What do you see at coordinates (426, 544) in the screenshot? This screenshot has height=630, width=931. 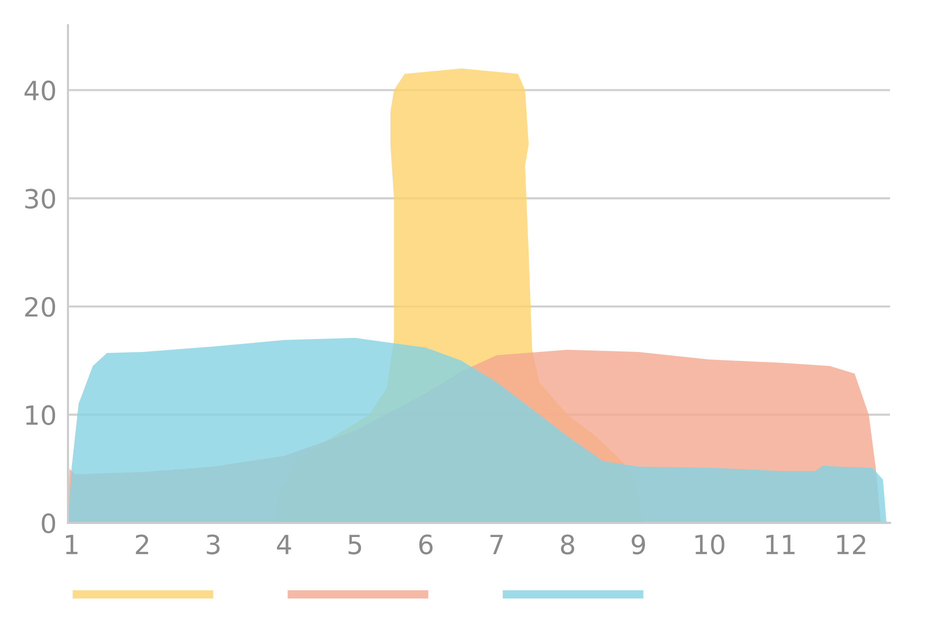 I see `x-tick-label: 6` at bounding box center [426, 544].